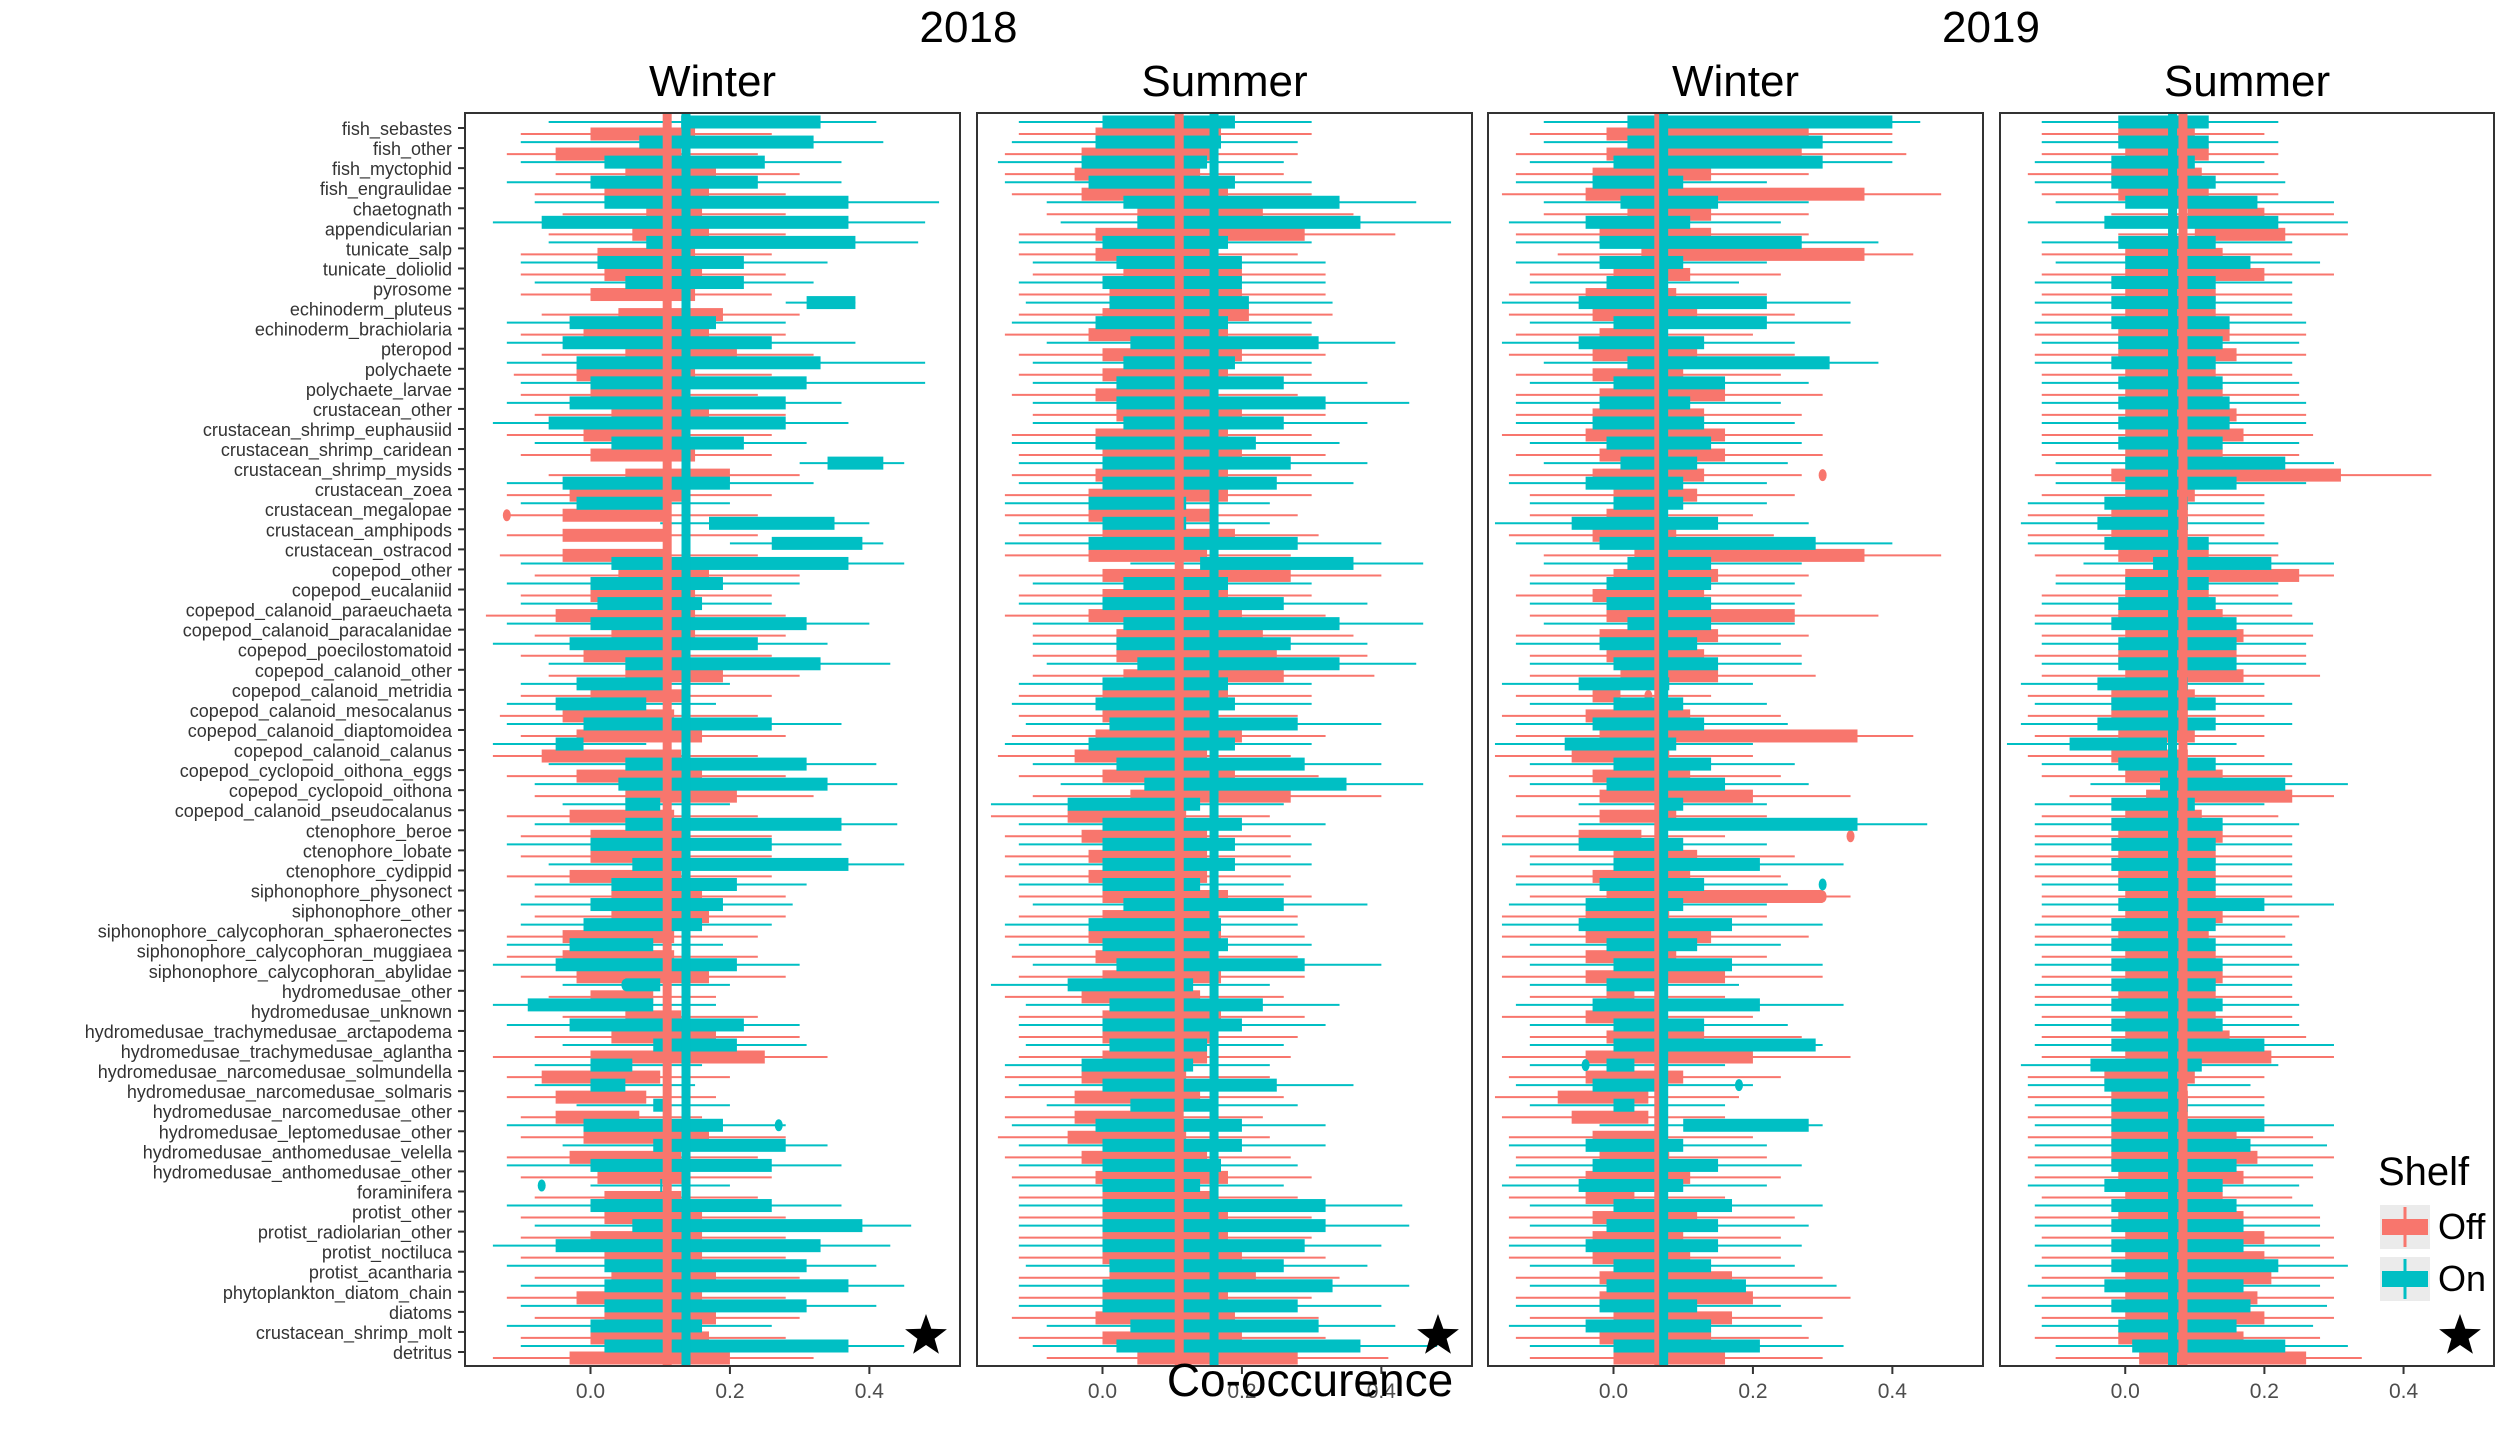  Describe the element at coordinates (392, 570) in the screenshot. I see `category-label: copepod_other` at that location.